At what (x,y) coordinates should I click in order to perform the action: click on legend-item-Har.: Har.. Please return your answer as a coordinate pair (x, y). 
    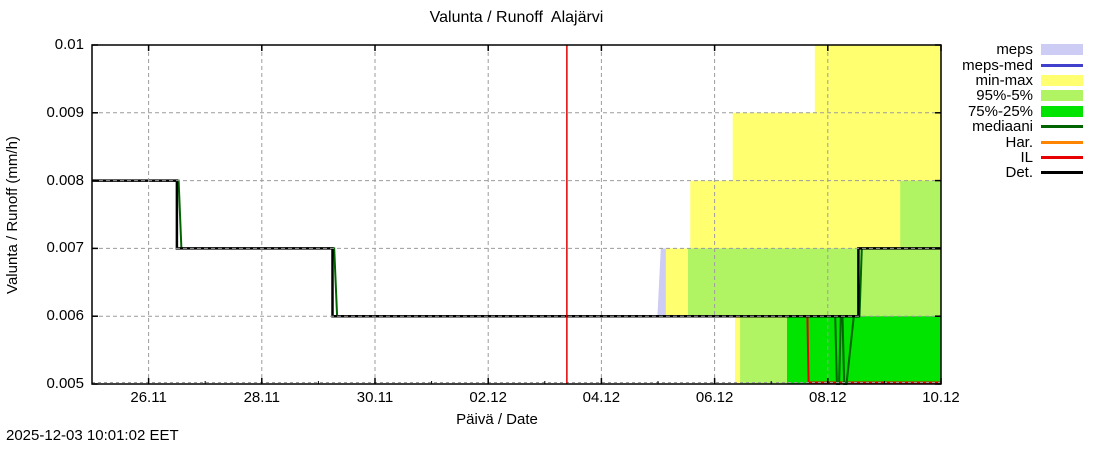
    Looking at the image, I should click on (1022, 142).